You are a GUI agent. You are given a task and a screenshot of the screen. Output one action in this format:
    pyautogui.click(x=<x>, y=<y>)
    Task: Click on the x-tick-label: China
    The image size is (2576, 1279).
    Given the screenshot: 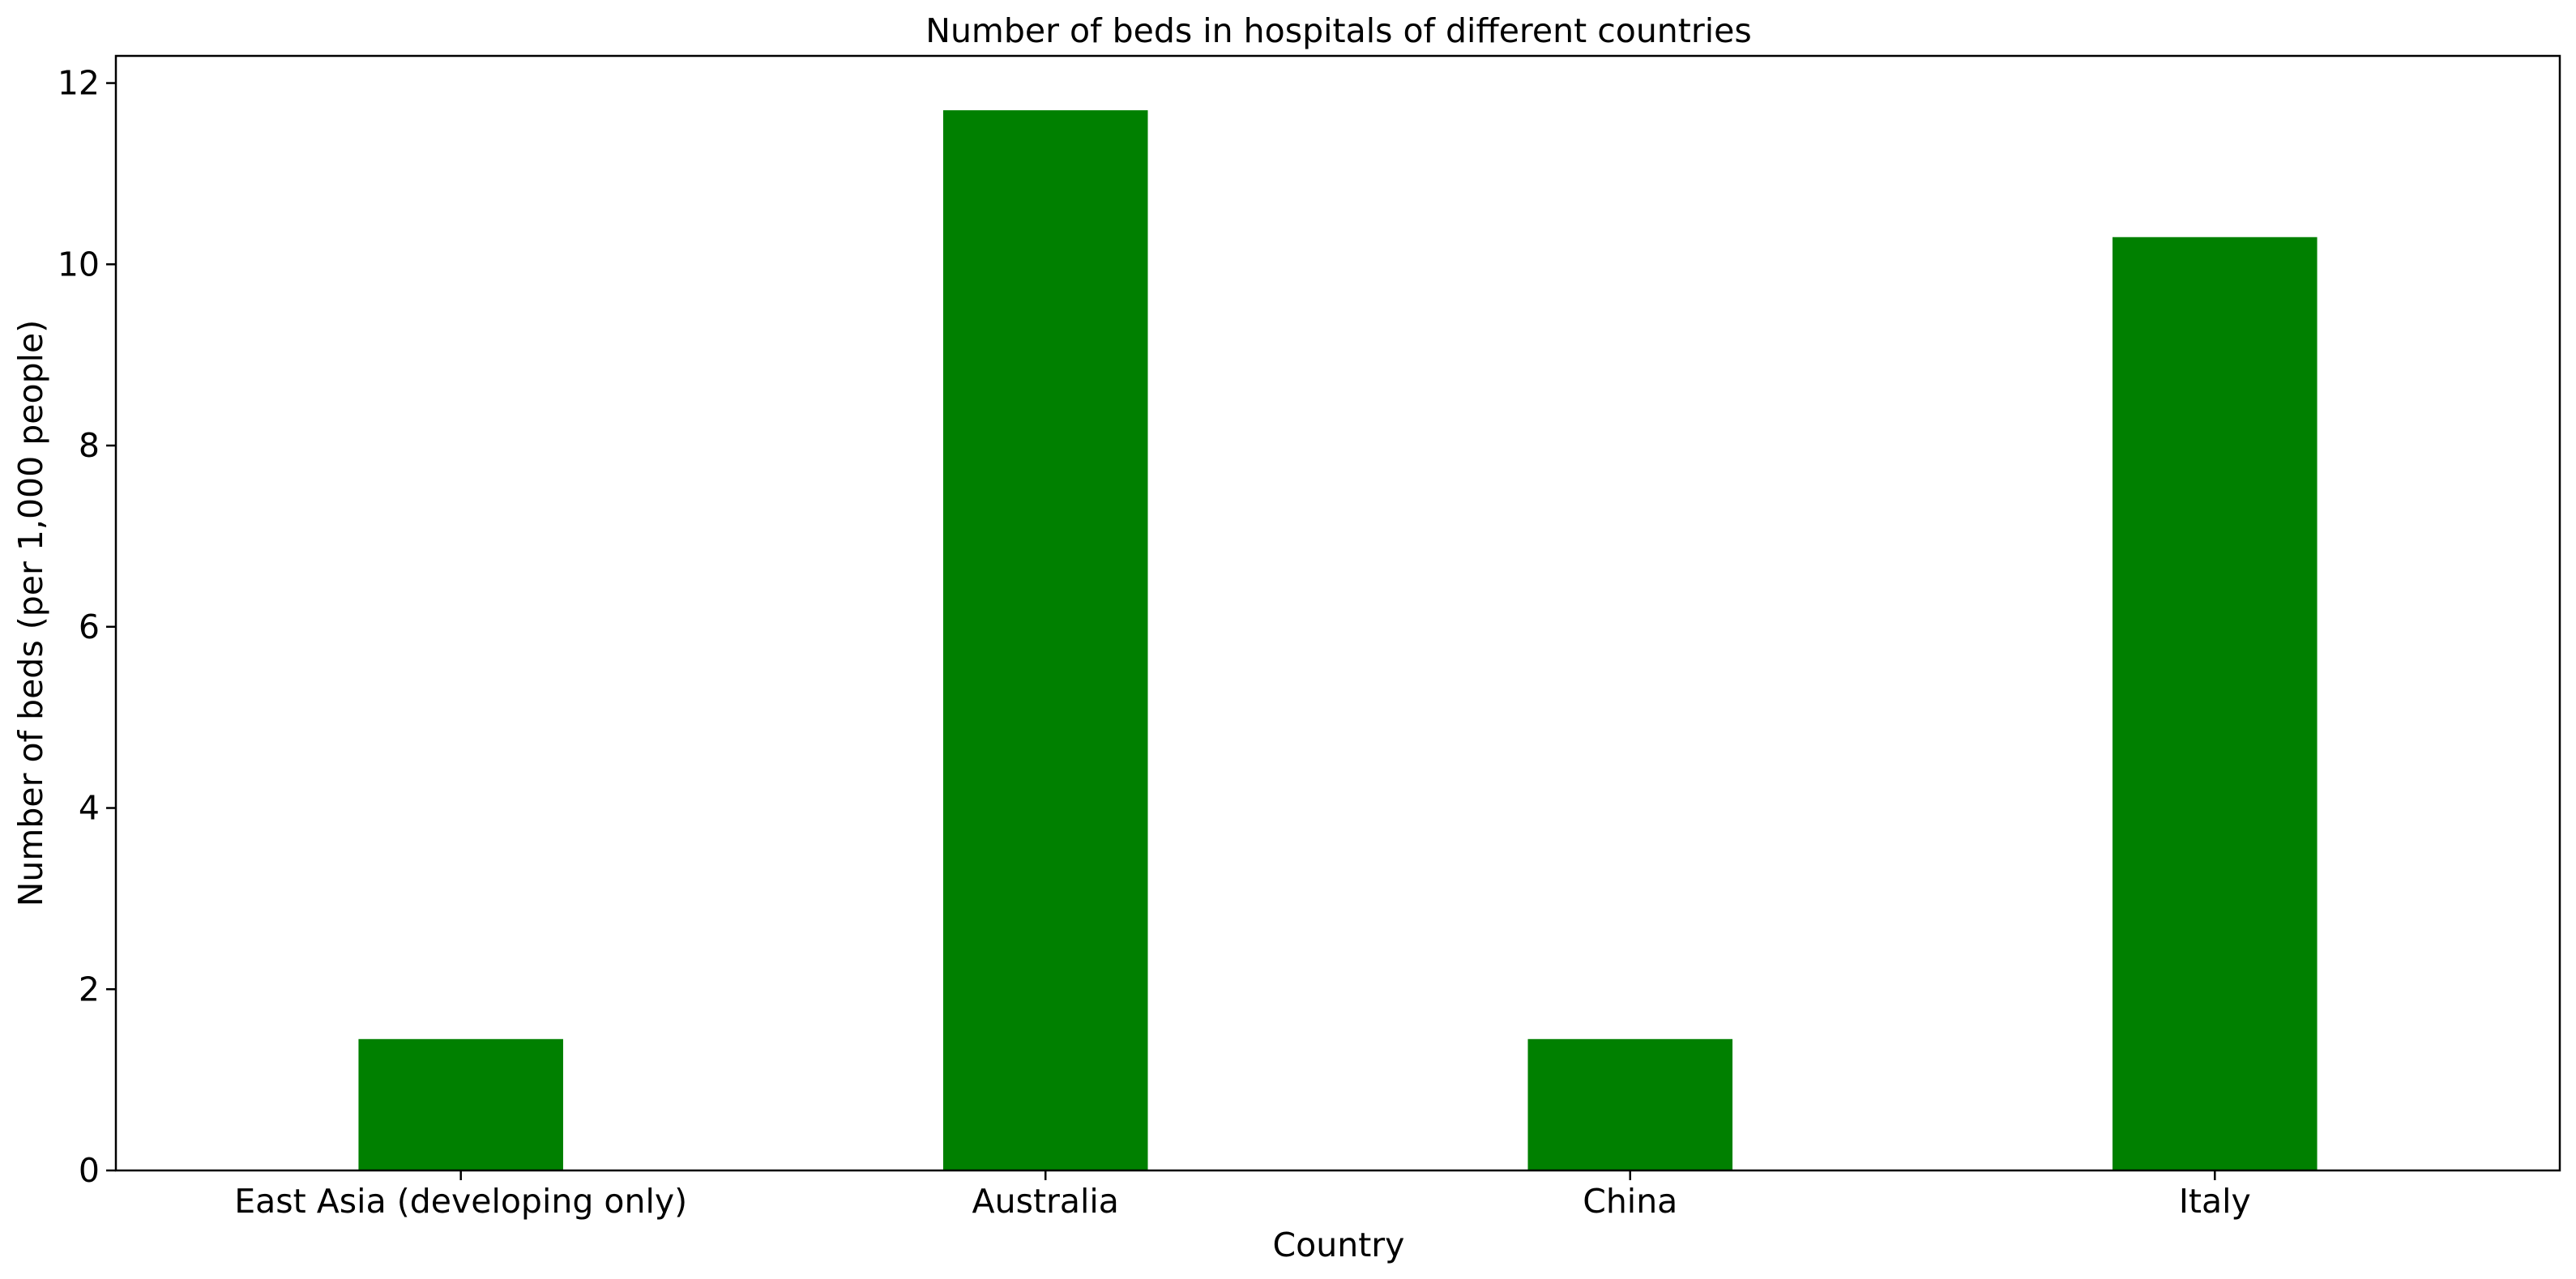 What is the action you would take?
    pyautogui.click(x=1630, y=1201)
    